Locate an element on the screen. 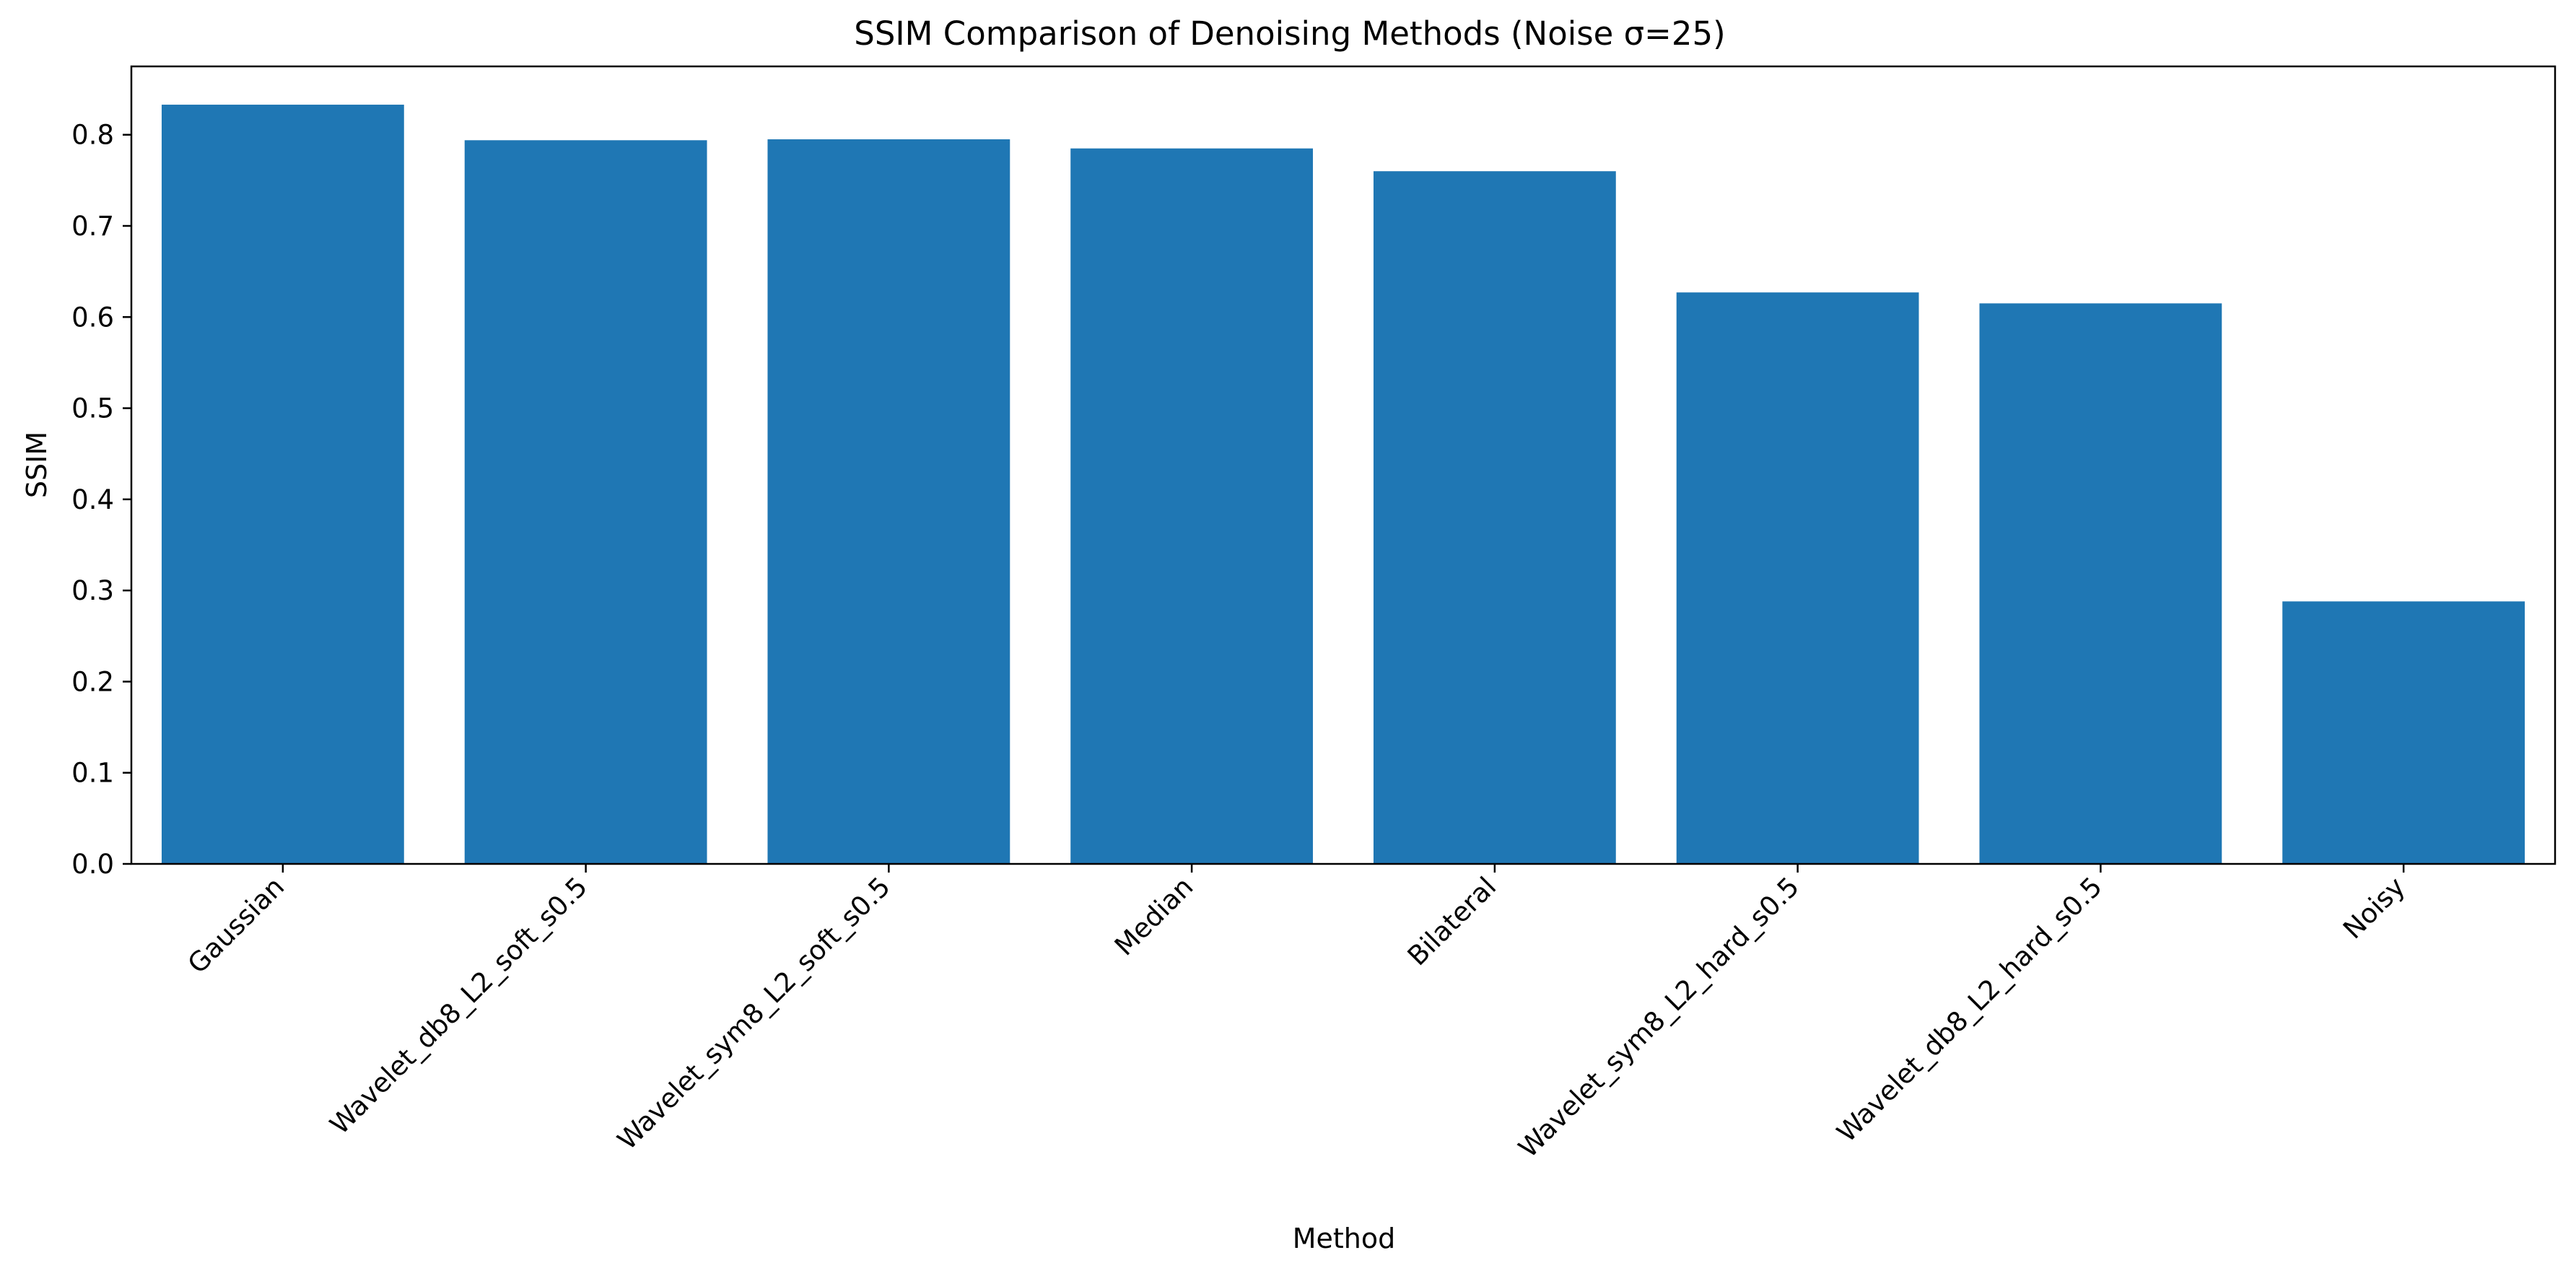  x-axis-label: Method is located at coordinates (1344, 1238).